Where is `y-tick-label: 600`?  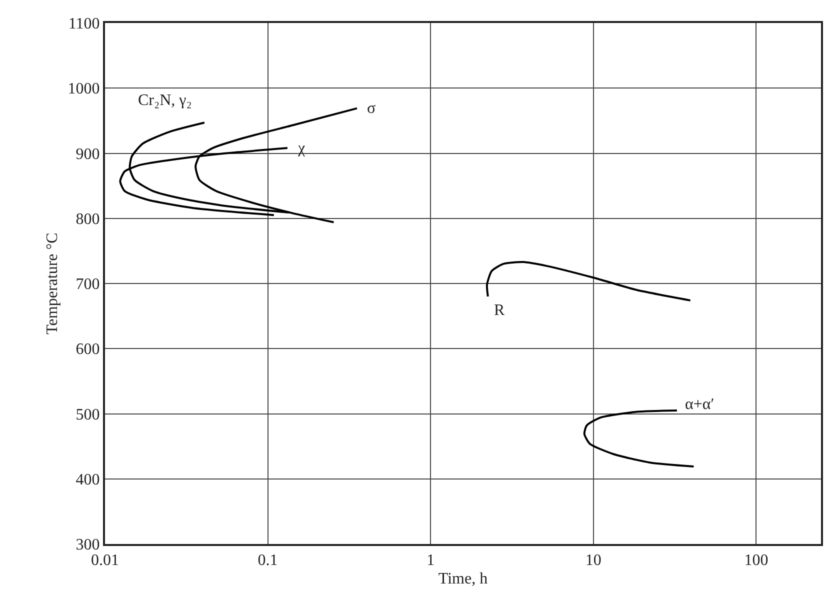
y-tick-label: 600 is located at coordinates (88, 349).